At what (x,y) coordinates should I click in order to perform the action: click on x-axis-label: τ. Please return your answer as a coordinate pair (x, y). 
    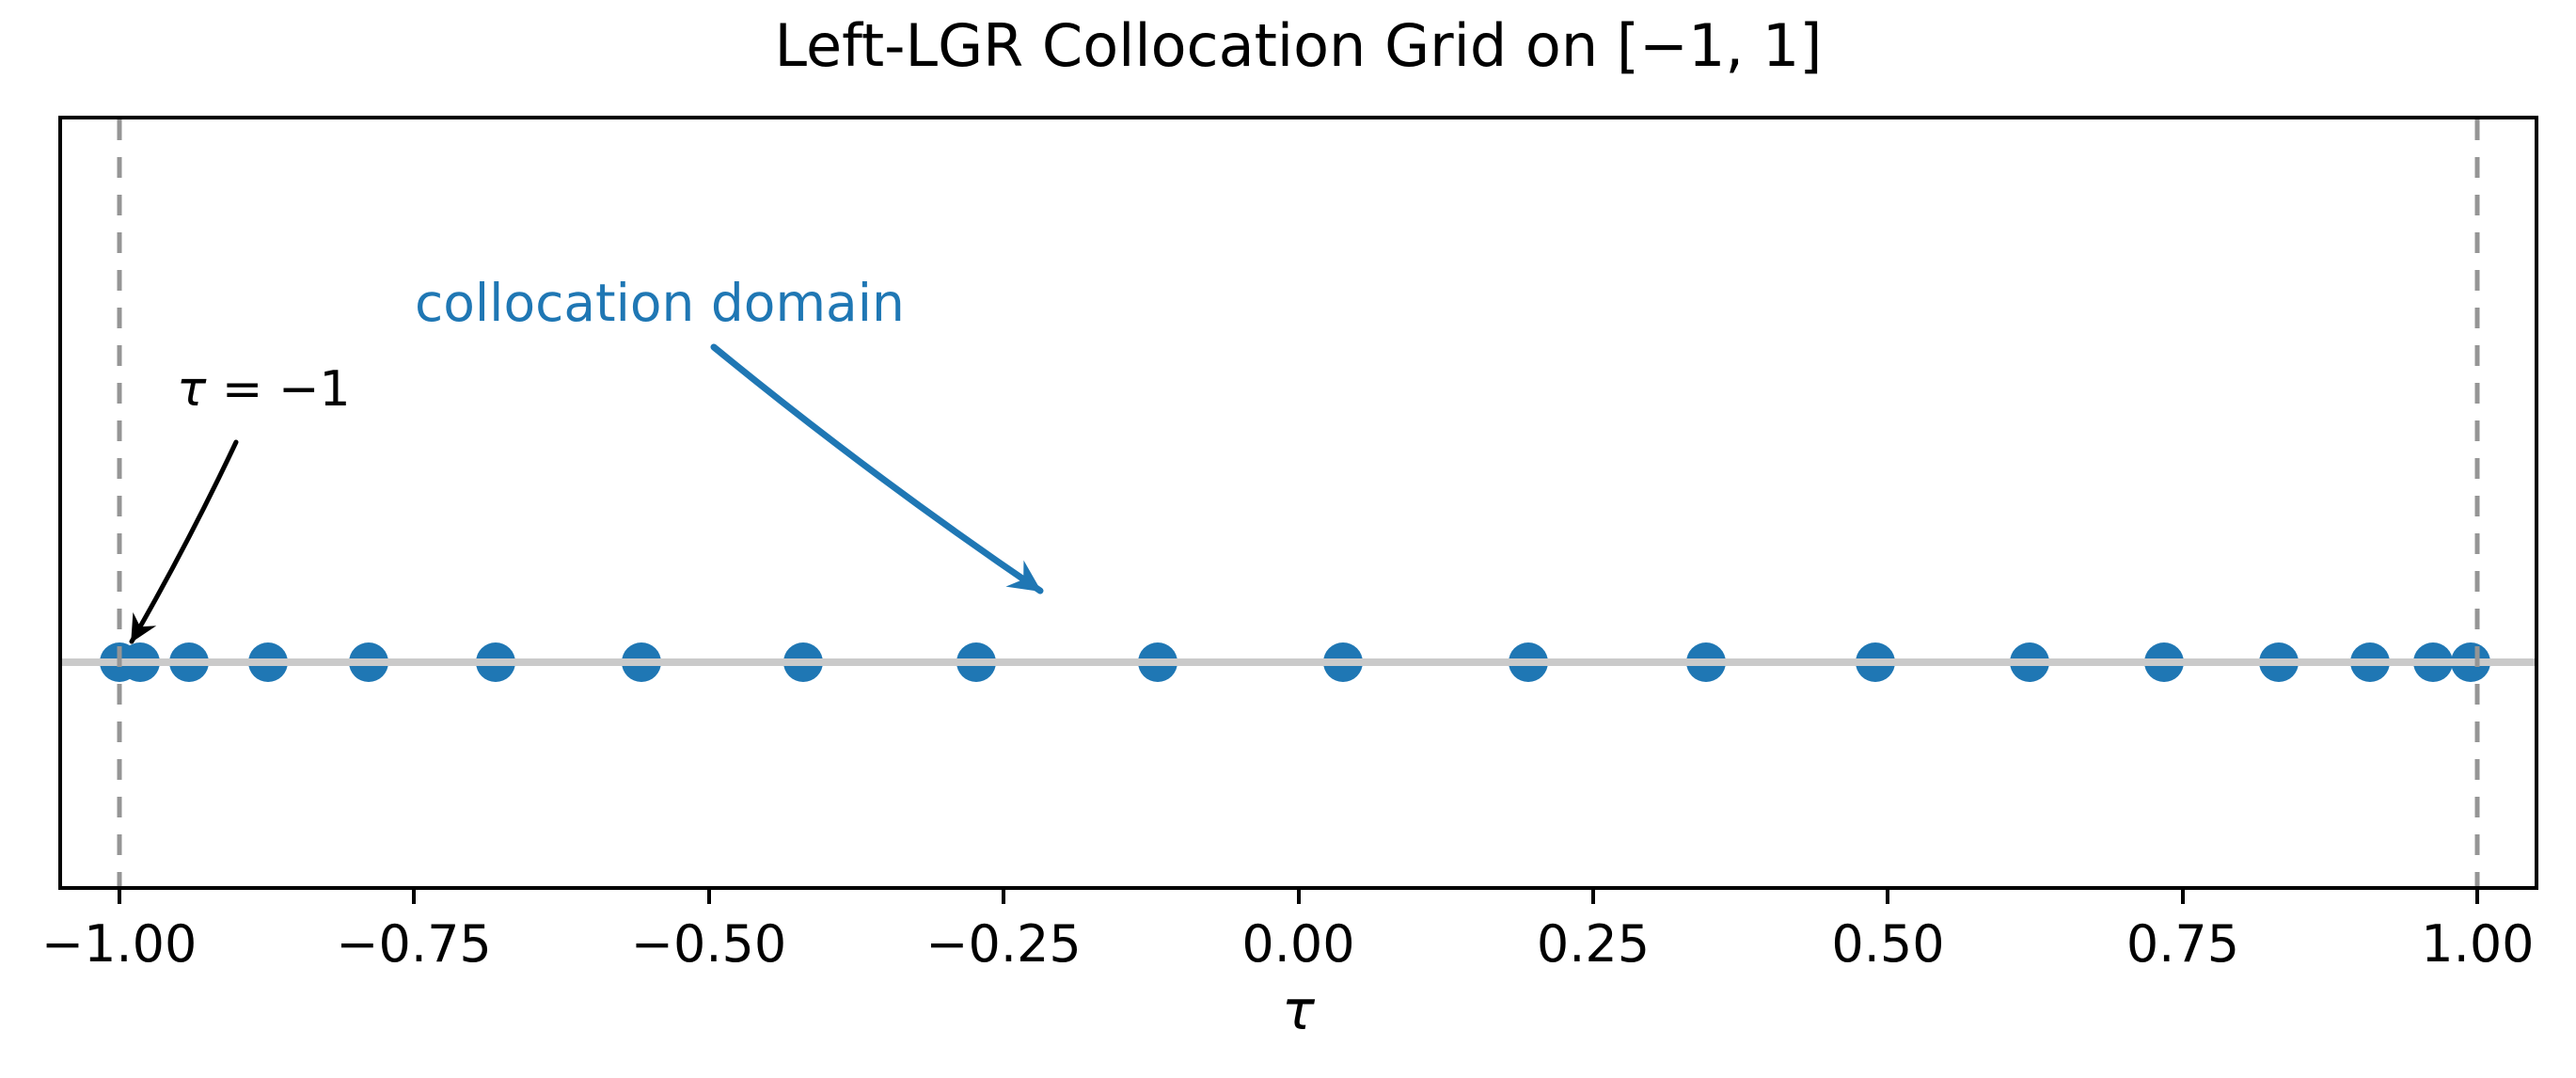
    Looking at the image, I should click on (1298, 1010).